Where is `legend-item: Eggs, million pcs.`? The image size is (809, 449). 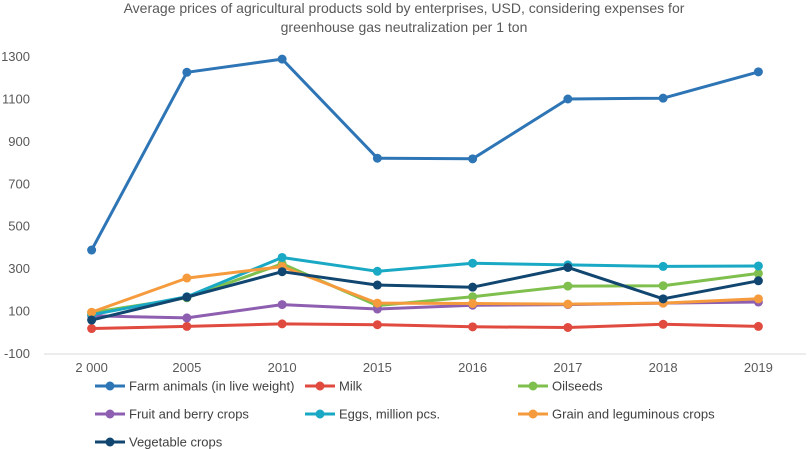
legend-item: Eggs, million pcs. is located at coordinates (372, 414).